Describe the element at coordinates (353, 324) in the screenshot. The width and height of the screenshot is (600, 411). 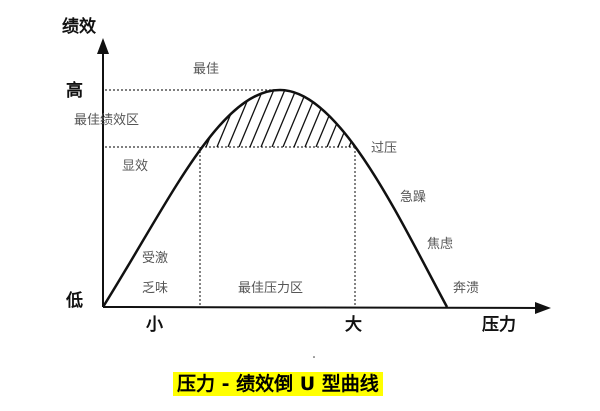
I see `x-axis-large: 大` at that location.